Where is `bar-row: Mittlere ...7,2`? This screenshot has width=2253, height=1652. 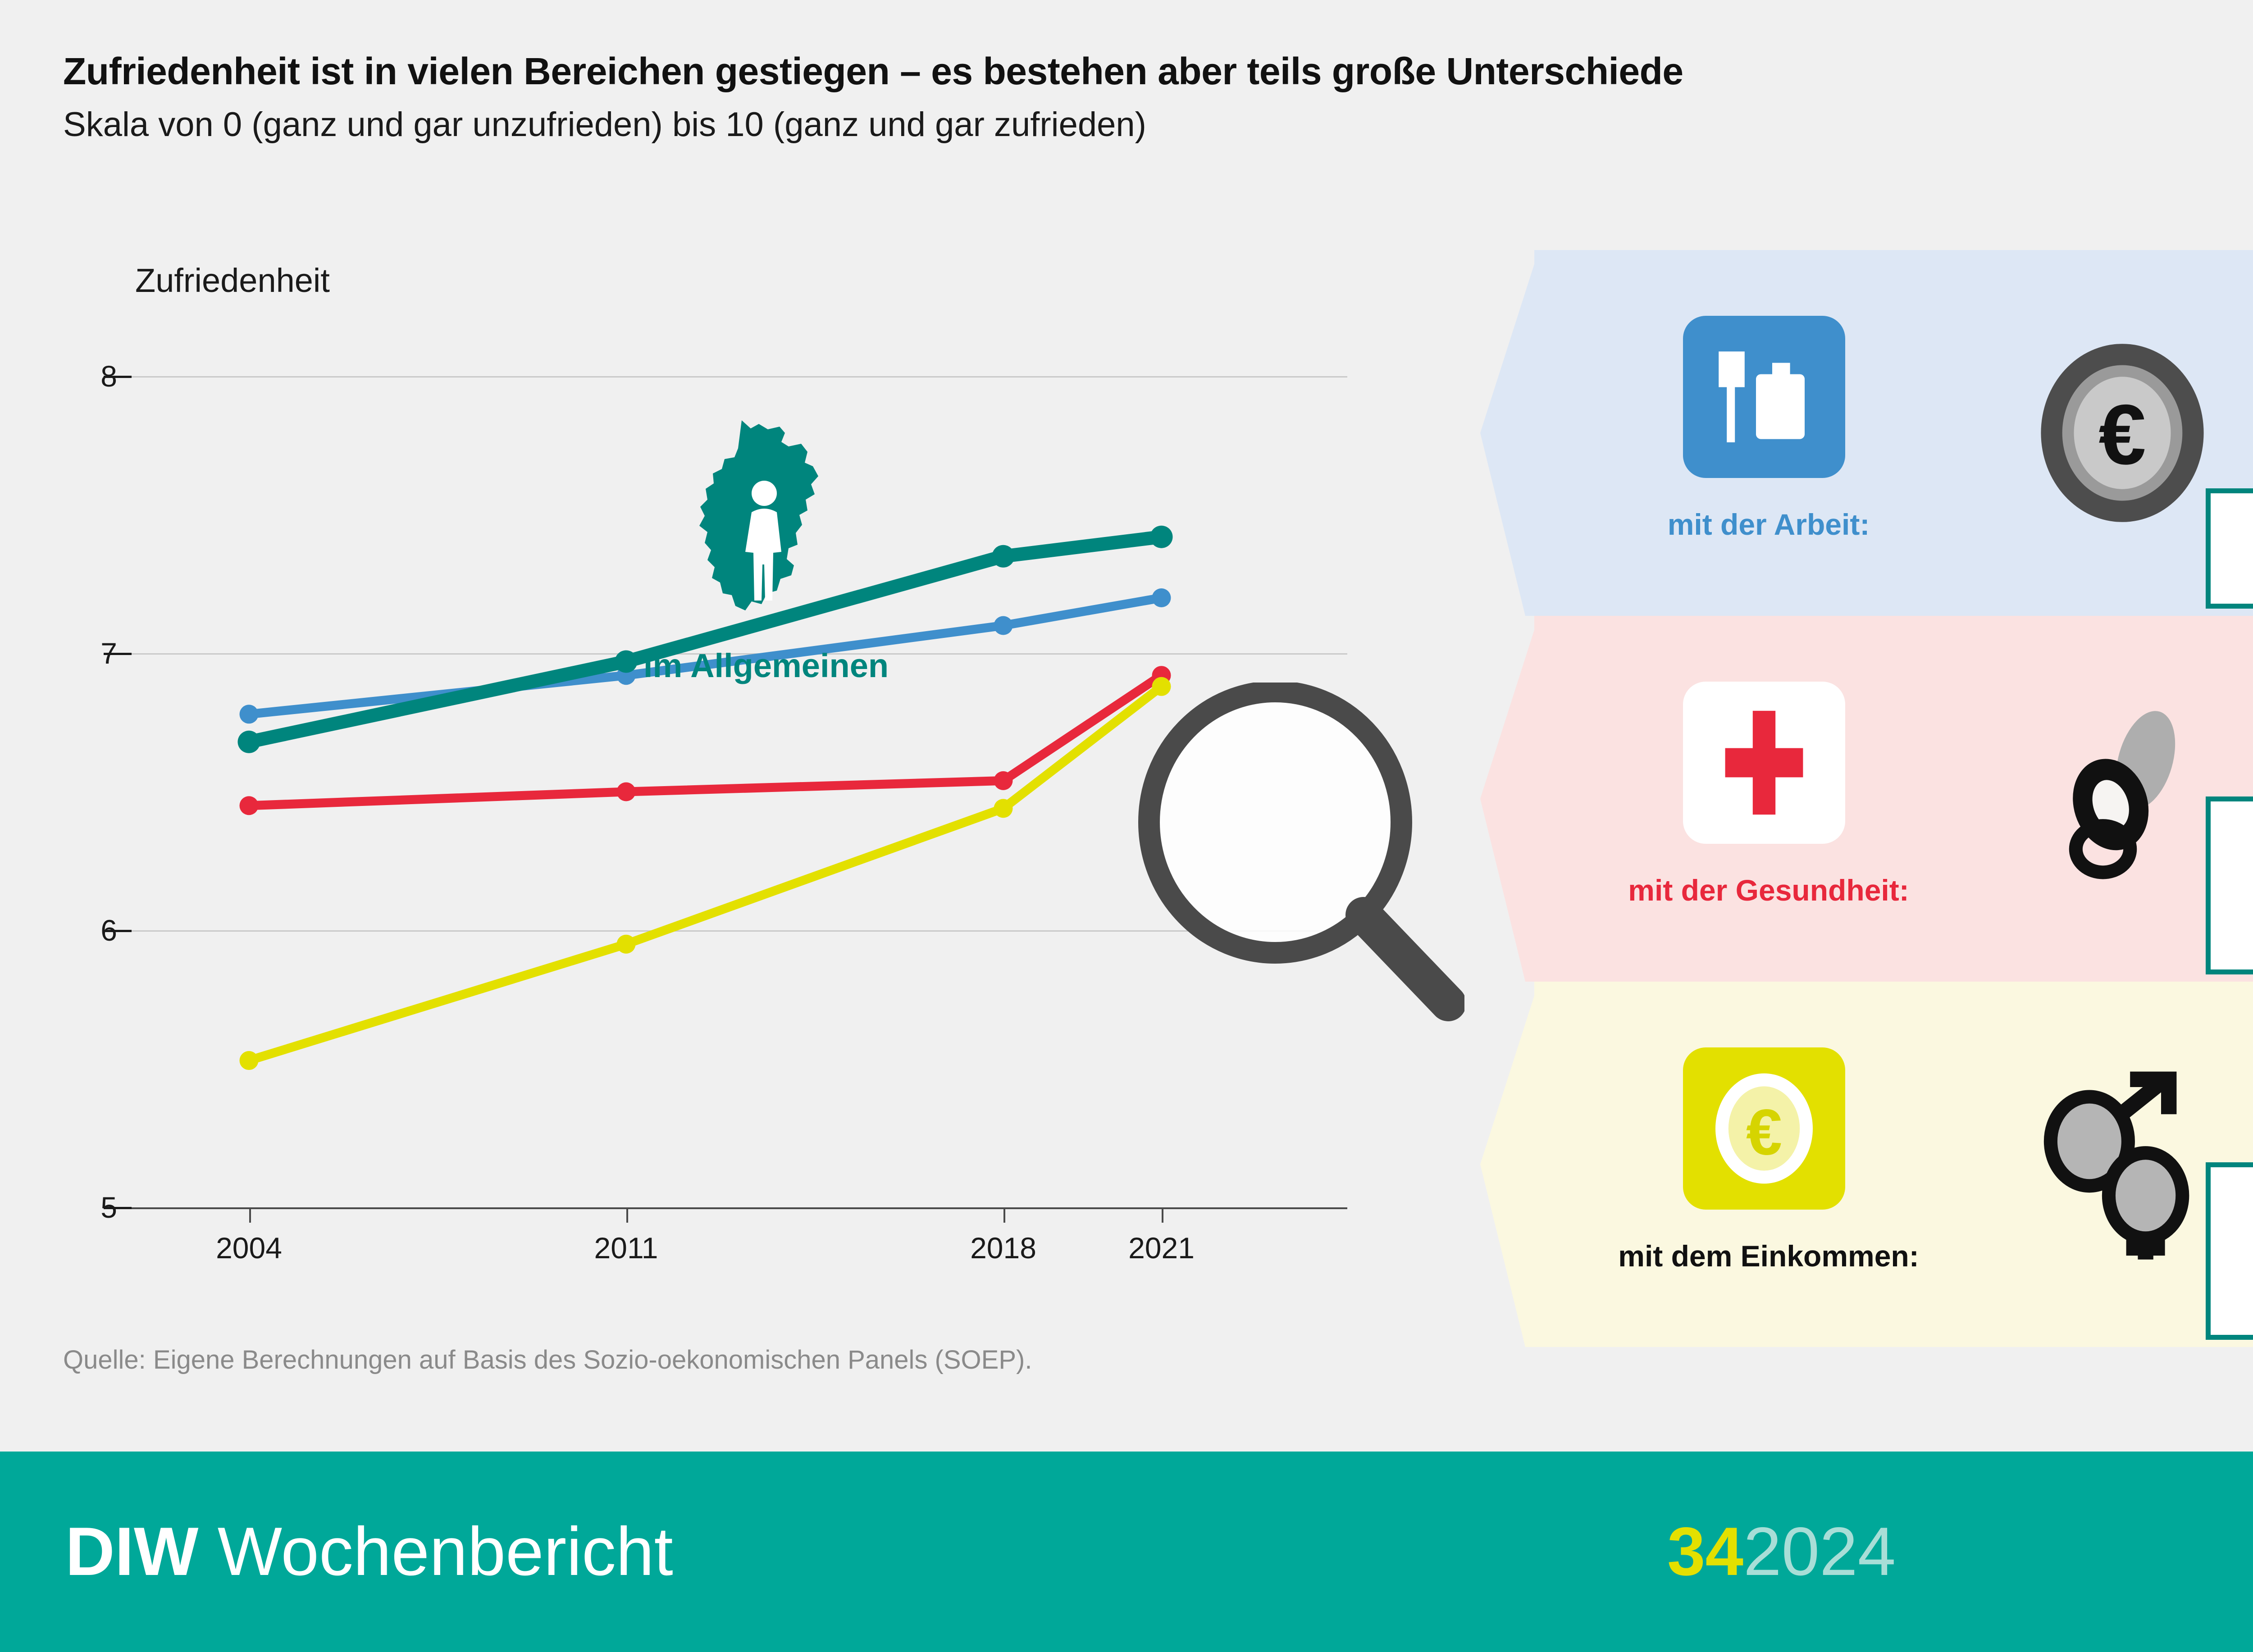
bar-row: Mittlere ...7,2 is located at coordinates (2240, 433).